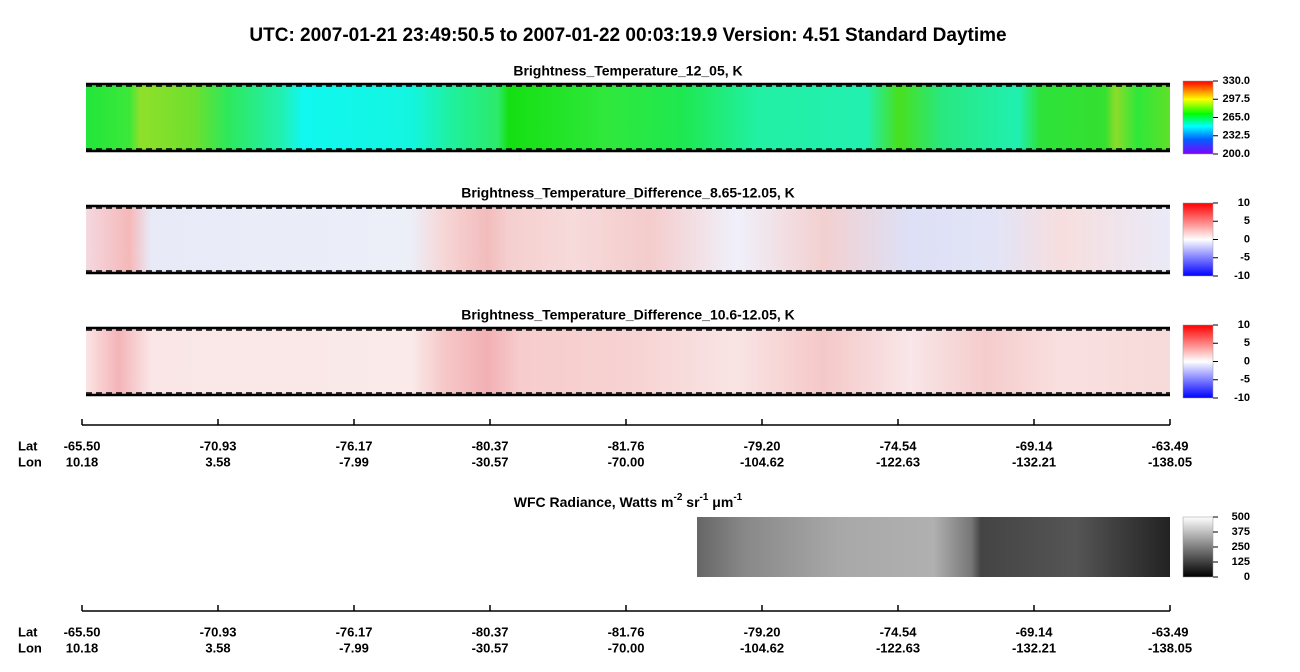 The width and height of the screenshot is (1300, 672). I want to click on title-part: μm, so click(720, 502).